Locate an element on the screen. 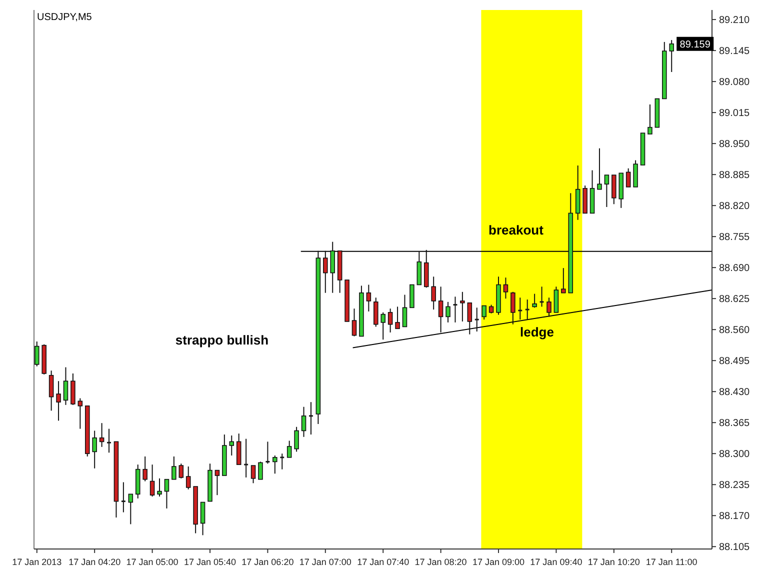 Image resolution: width=762 pixels, height=578 pixels. x-tick-label: 17 Jan 08:20 is located at coordinates (440, 562).